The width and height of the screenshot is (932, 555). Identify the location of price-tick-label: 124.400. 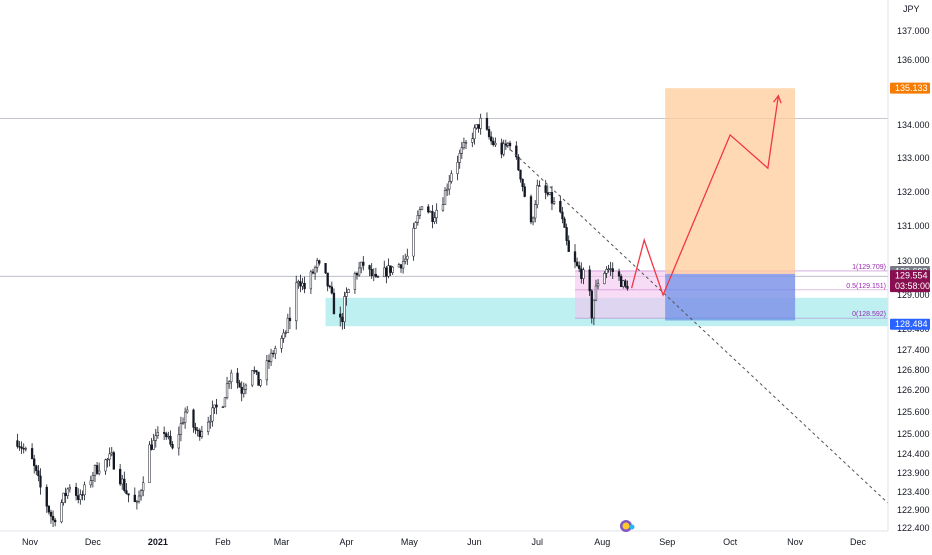
(913, 454).